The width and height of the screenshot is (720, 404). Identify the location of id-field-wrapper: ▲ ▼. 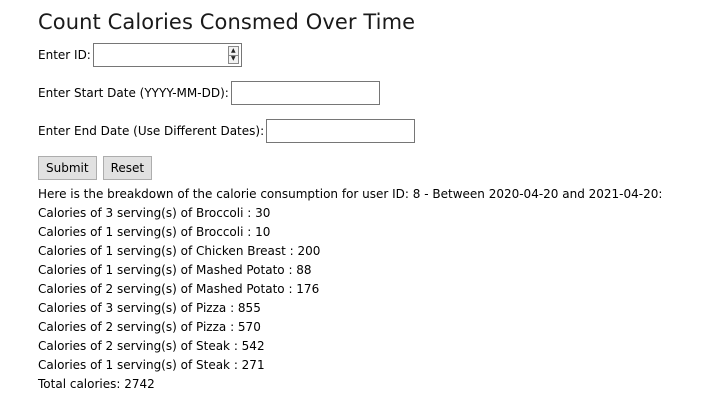
(167, 55).